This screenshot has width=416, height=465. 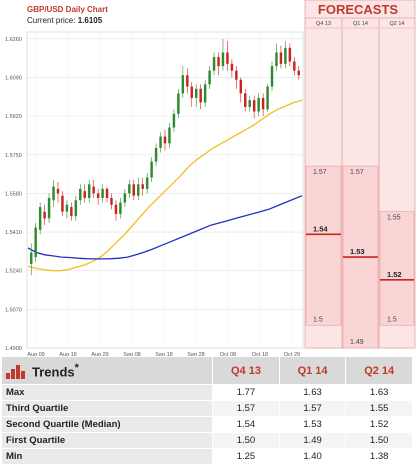 What do you see at coordinates (35, 354) in the screenshot?
I see `x-tick-label: Aug 09` at bounding box center [35, 354].